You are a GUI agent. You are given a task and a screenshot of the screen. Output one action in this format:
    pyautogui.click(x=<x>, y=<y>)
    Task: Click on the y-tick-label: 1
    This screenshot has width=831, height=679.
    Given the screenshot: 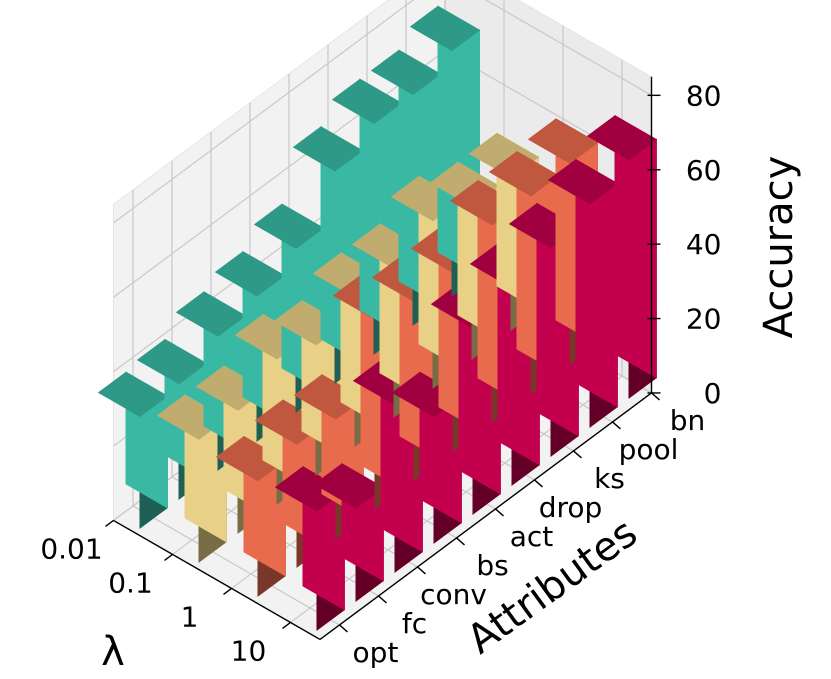 What is the action you would take?
    pyautogui.click(x=190, y=616)
    